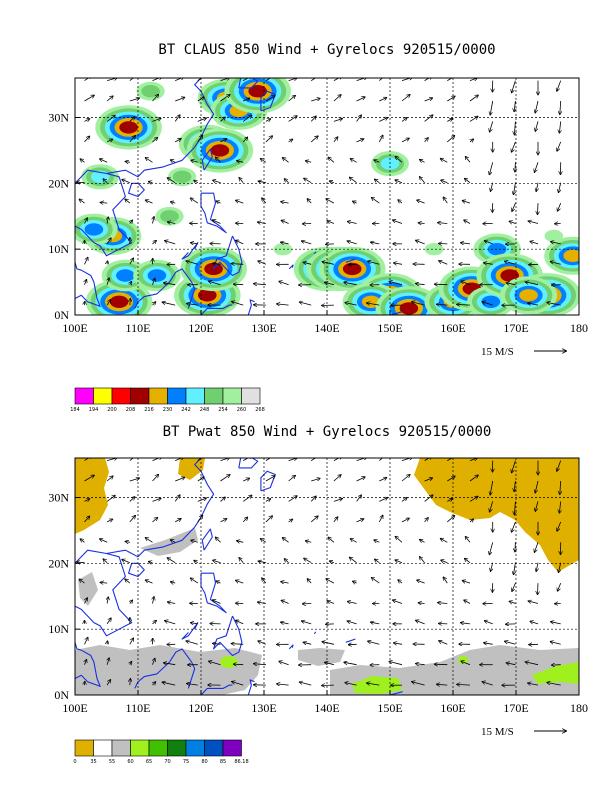  What do you see at coordinates (515, 328) in the screenshot?
I see `x-tick-label: 170E` at bounding box center [515, 328].